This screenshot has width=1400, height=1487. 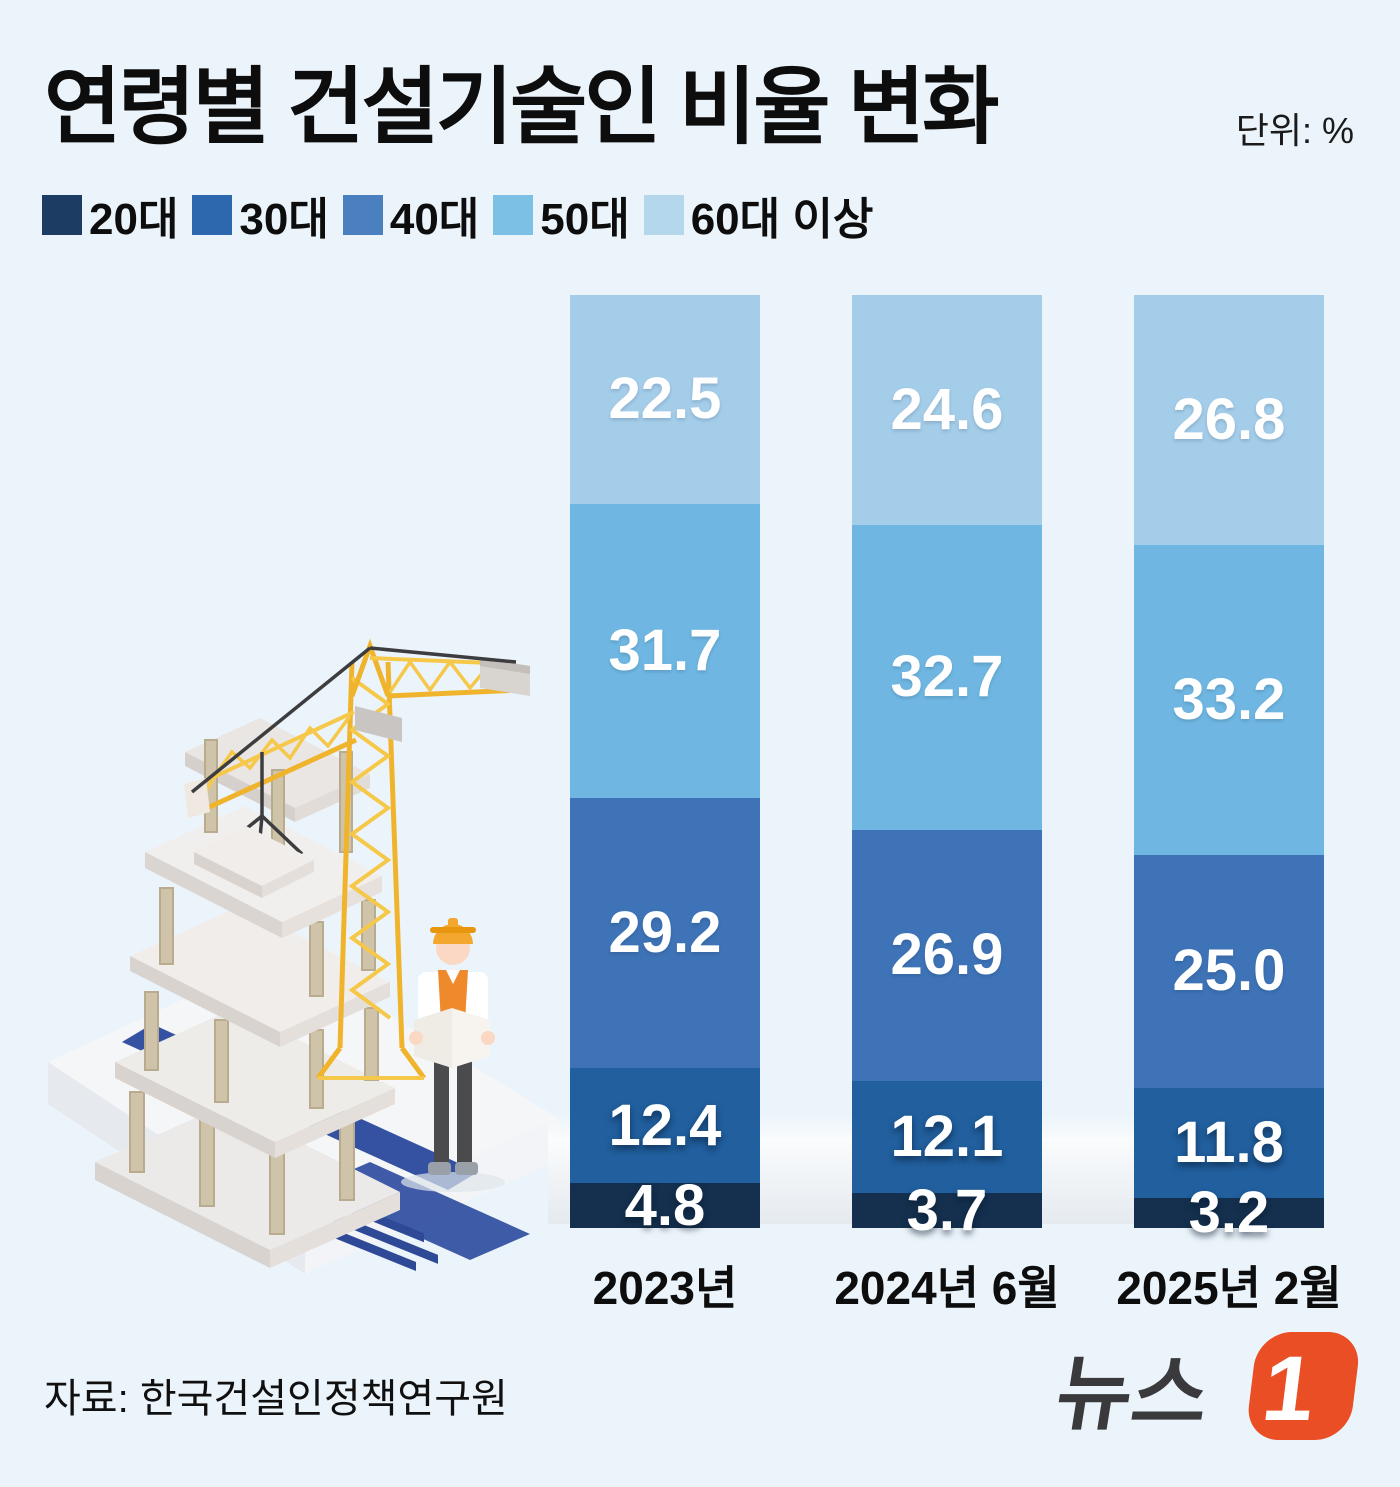 I want to click on bar-segment: 12.1, so click(x=947, y=1137).